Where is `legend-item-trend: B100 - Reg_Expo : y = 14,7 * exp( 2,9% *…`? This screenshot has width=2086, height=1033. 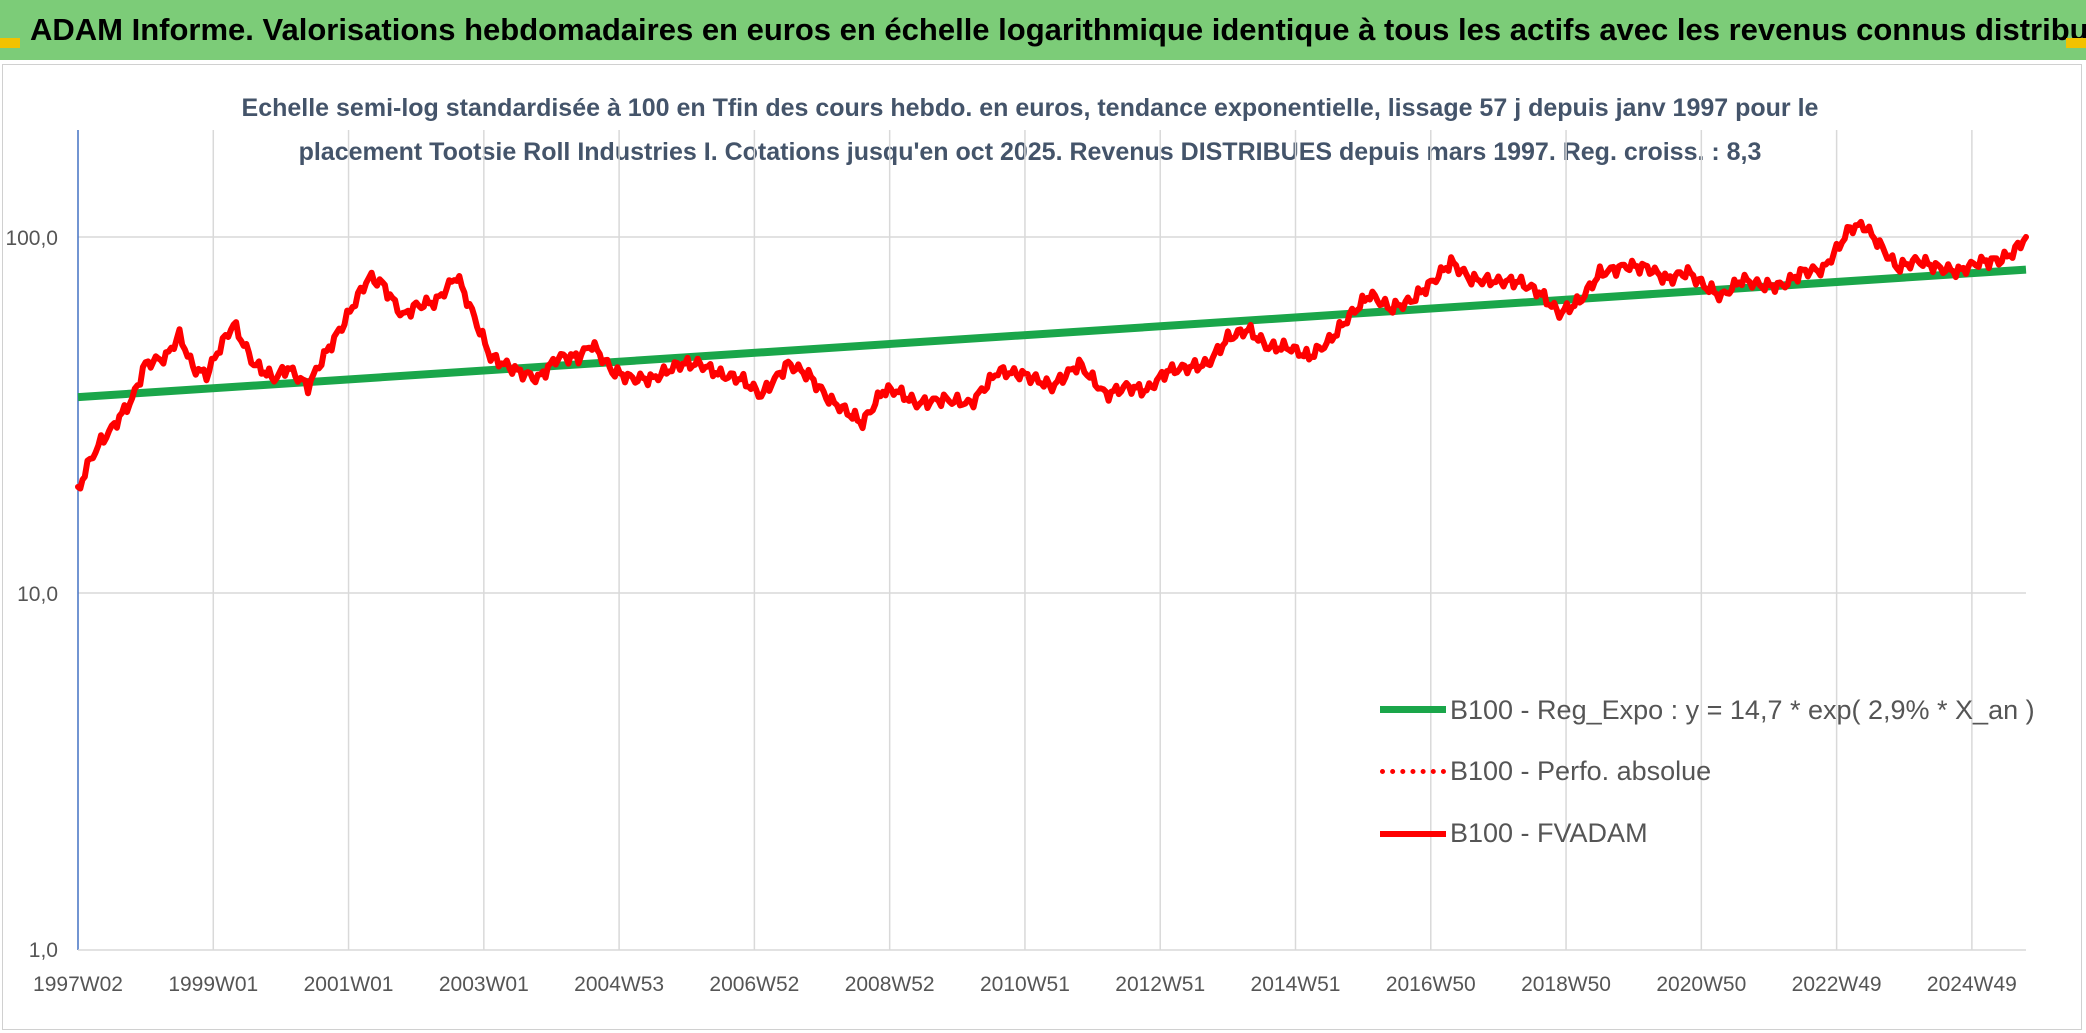
legend-item-trend: B100 - Reg_Expo : y = 14,7 * exp( 2,9% *… is located at coordinates (1707, 710).